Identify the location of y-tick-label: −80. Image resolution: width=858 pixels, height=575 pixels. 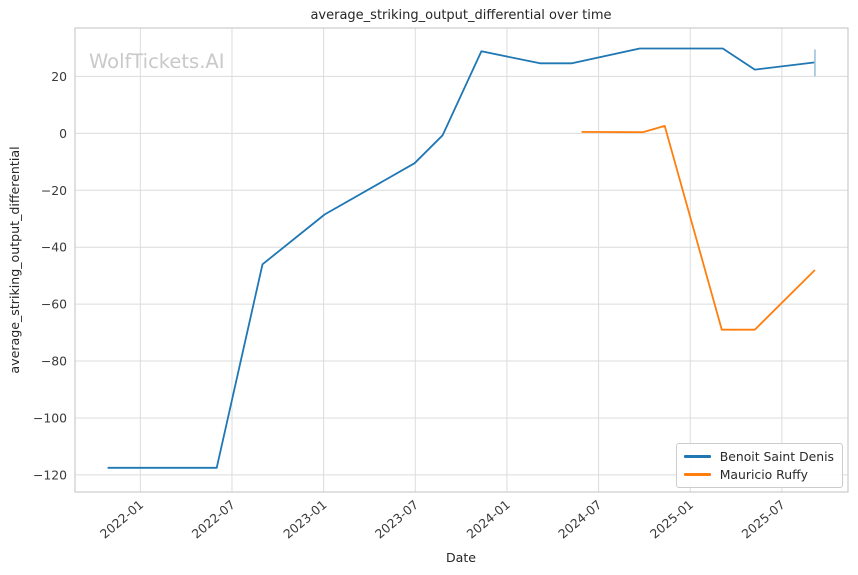
(54, 361).